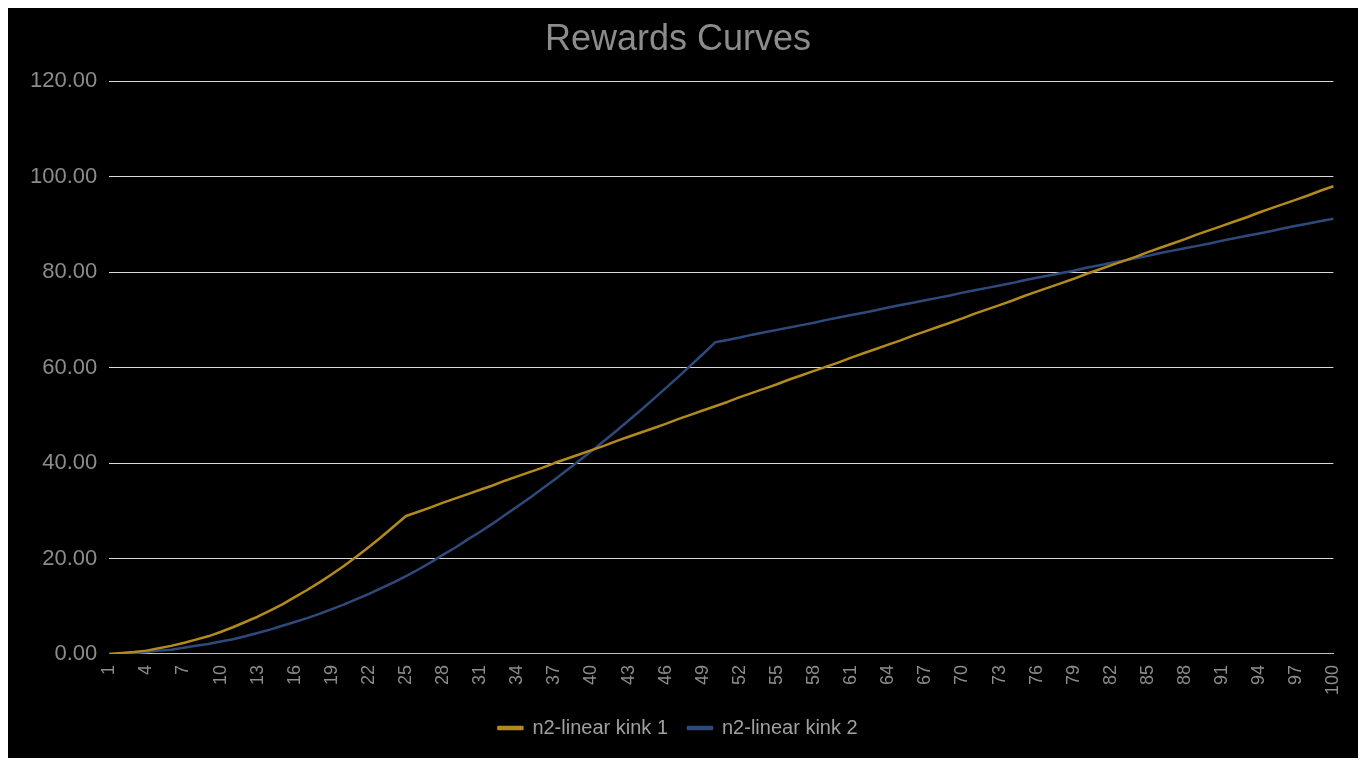 The image size is (1366, 768). I want to click on y-tick-label: 20.00, so click(70, 557).